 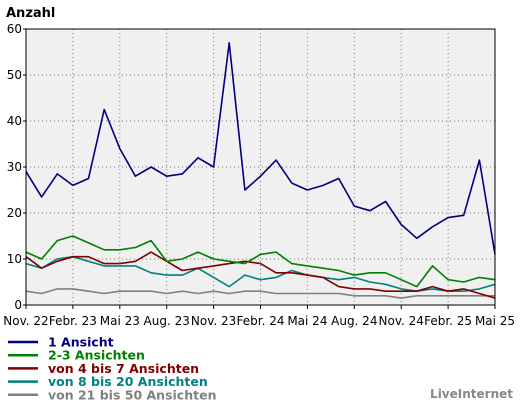 What do you see at coordinates (18, 305) in the screenshot?
I see `y-tick-label: 0` at bounding box center [18, 305].